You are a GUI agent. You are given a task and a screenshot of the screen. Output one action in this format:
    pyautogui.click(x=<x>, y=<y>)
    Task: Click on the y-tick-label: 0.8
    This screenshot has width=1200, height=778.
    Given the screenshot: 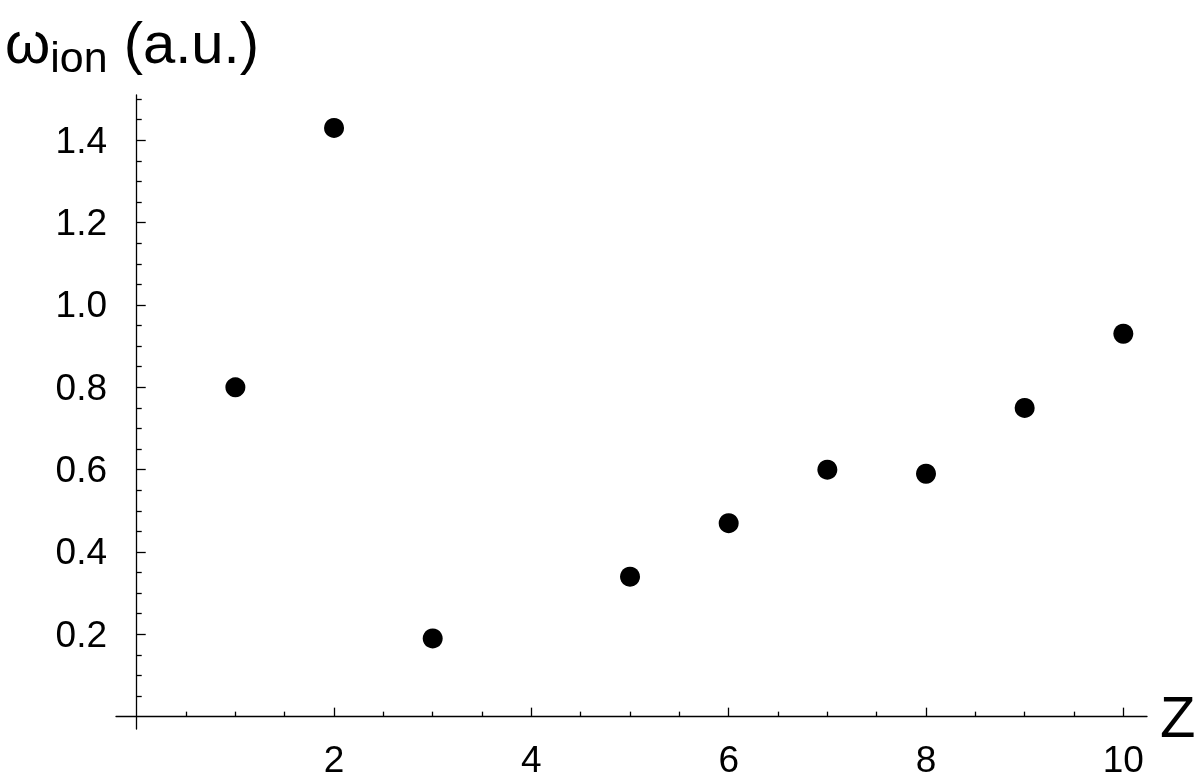 What is the action you would take?
    pyautogui.click(x=81, y=387)
    